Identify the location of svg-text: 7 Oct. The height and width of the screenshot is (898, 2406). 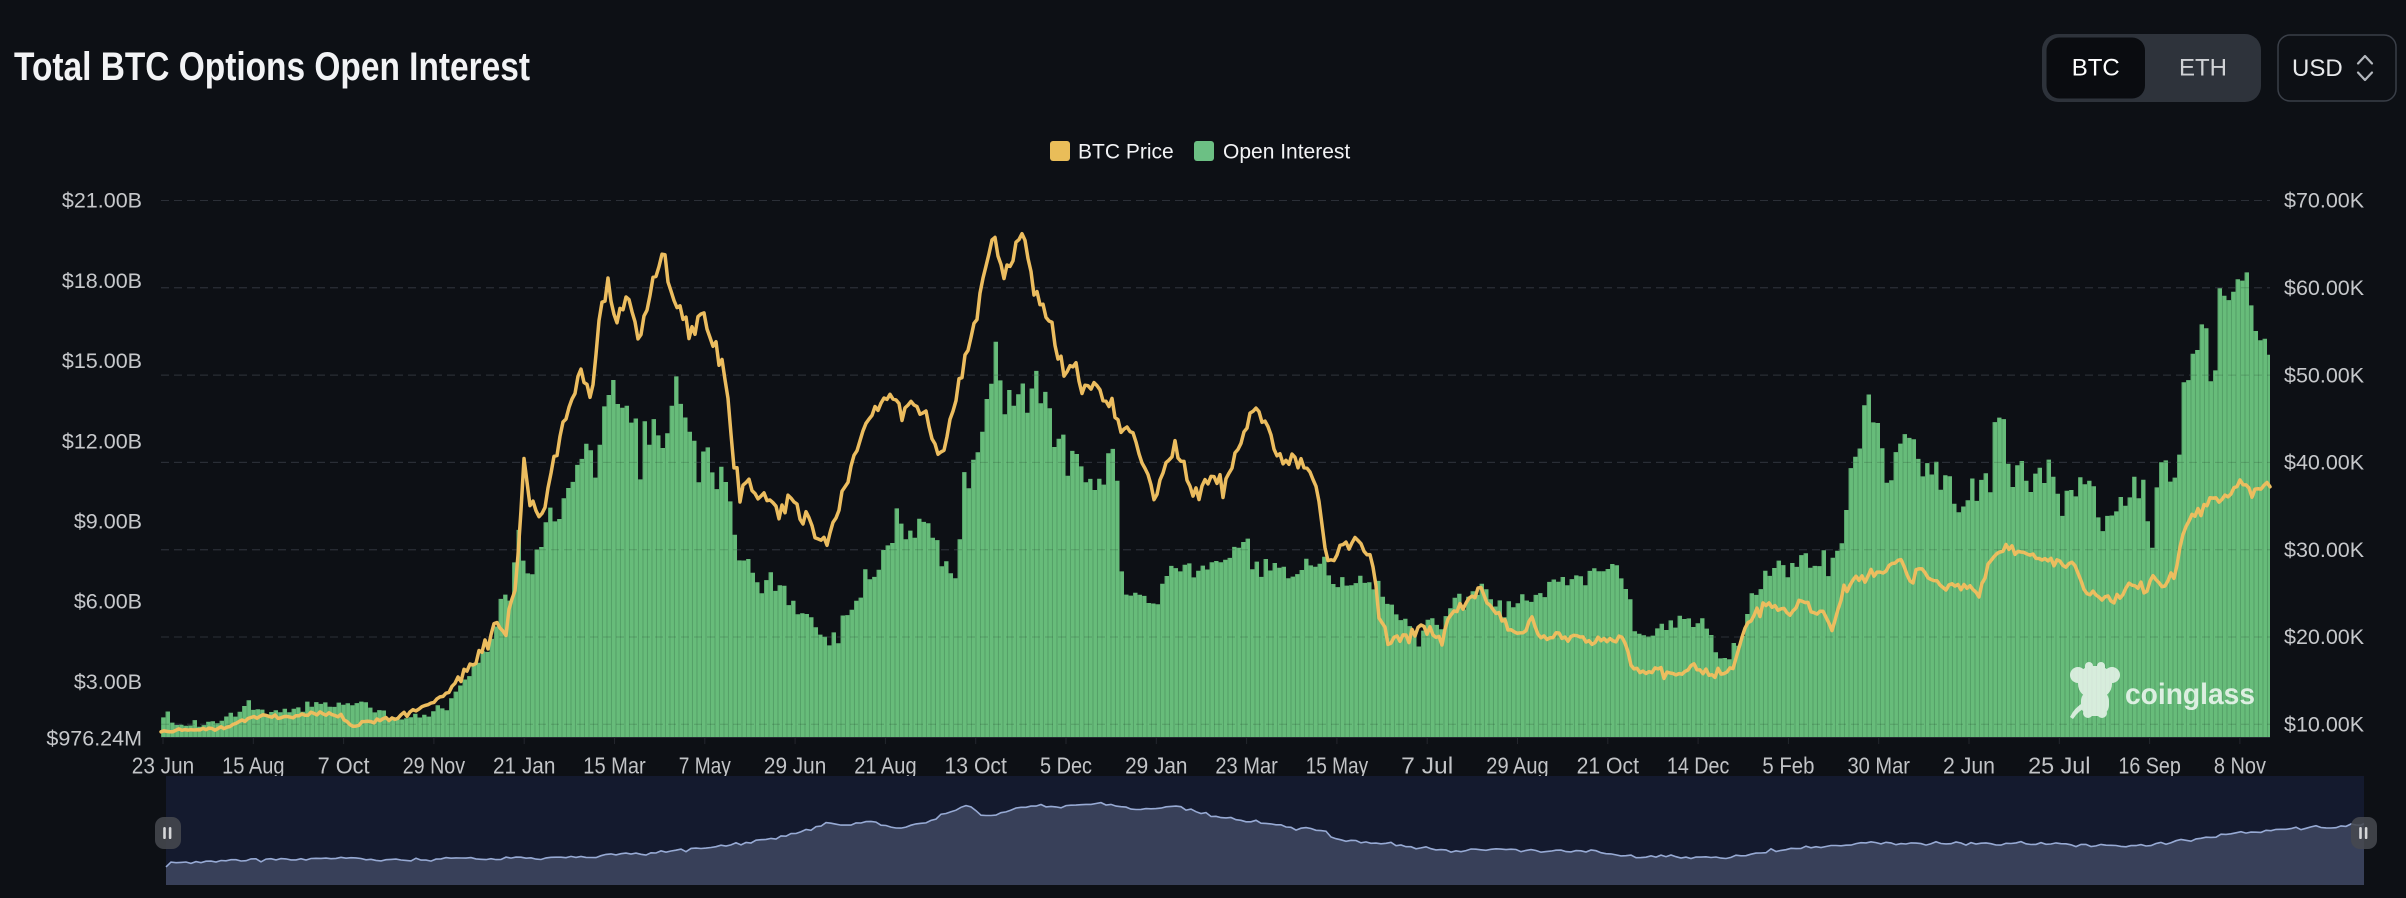
(344, 766).